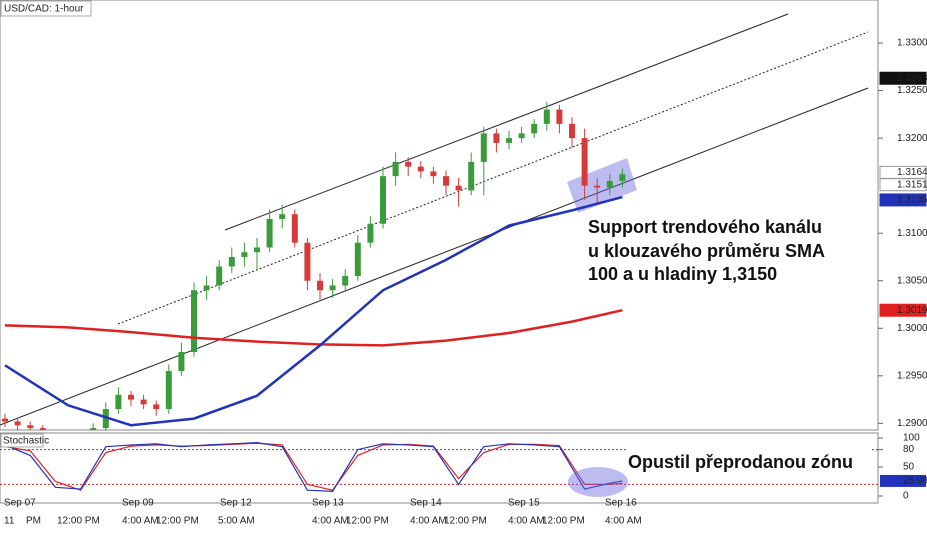  What do you see at coordinates (912, 138) in the screenshot?
I see `y-tick-label: 1.3200` at bounding box center [912, 138].